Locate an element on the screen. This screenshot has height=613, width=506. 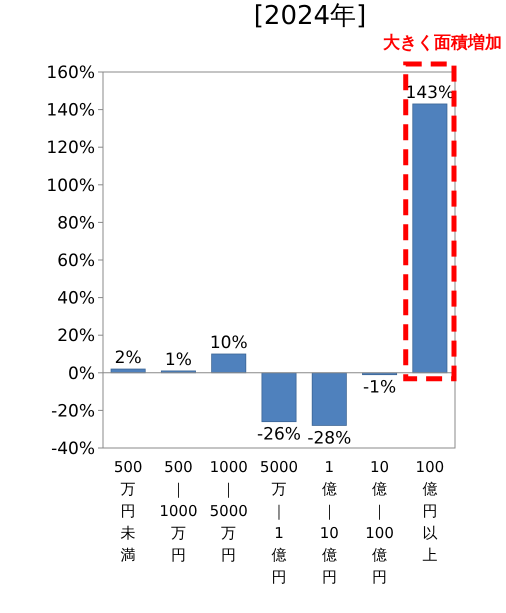
x-tick-label: 1000｜5000万円 is located at coordinates (229, 511).